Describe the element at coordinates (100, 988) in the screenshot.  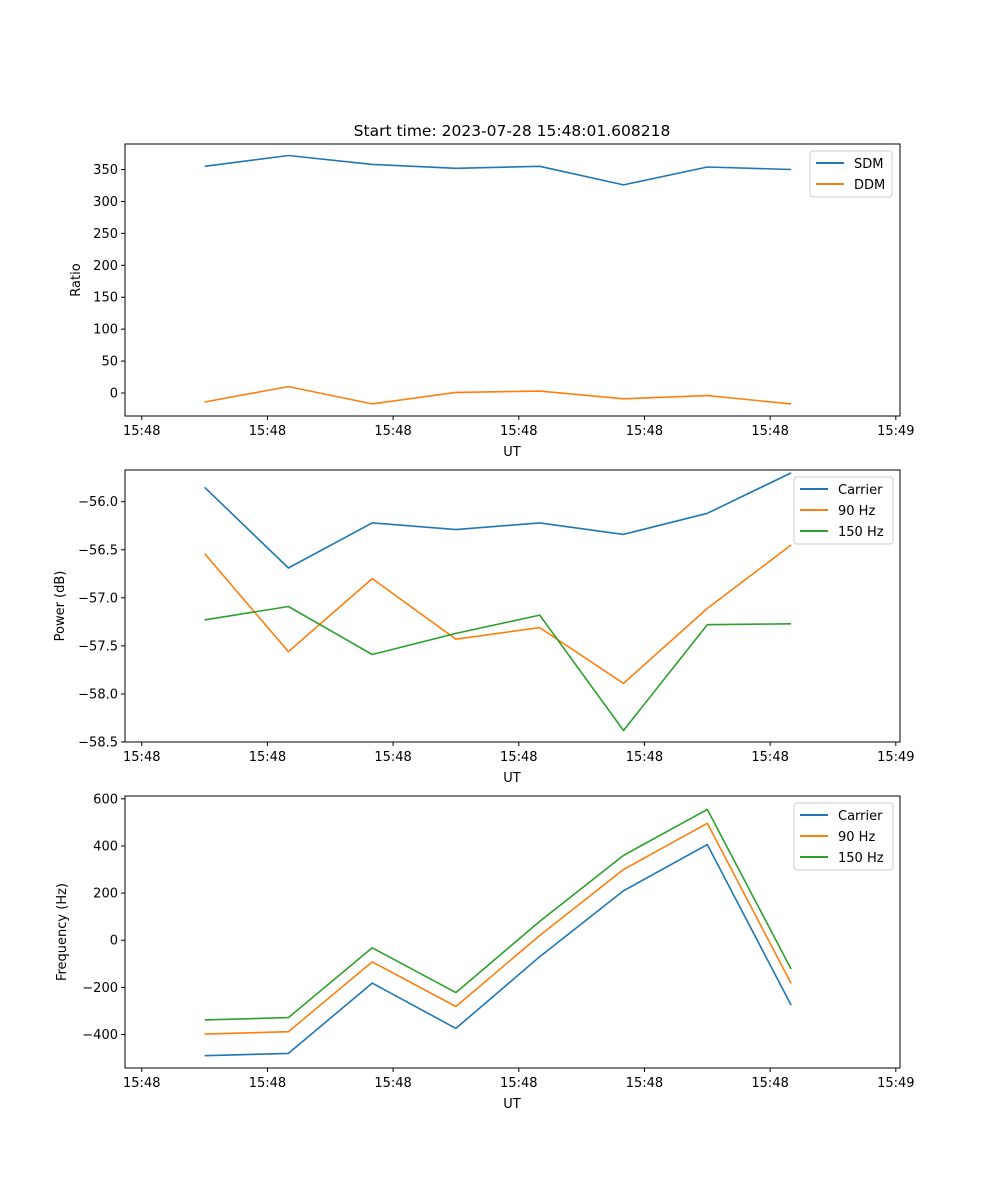
I see `y-tick-label: −200` at that location.